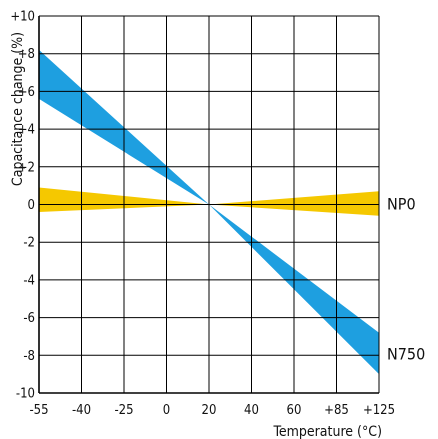 Image resolution: width=438 pixels, height=439 pixels. Describe the element at coordinates (29, 243) in the screenshot. I see `y-tick-label: -2` at that location.